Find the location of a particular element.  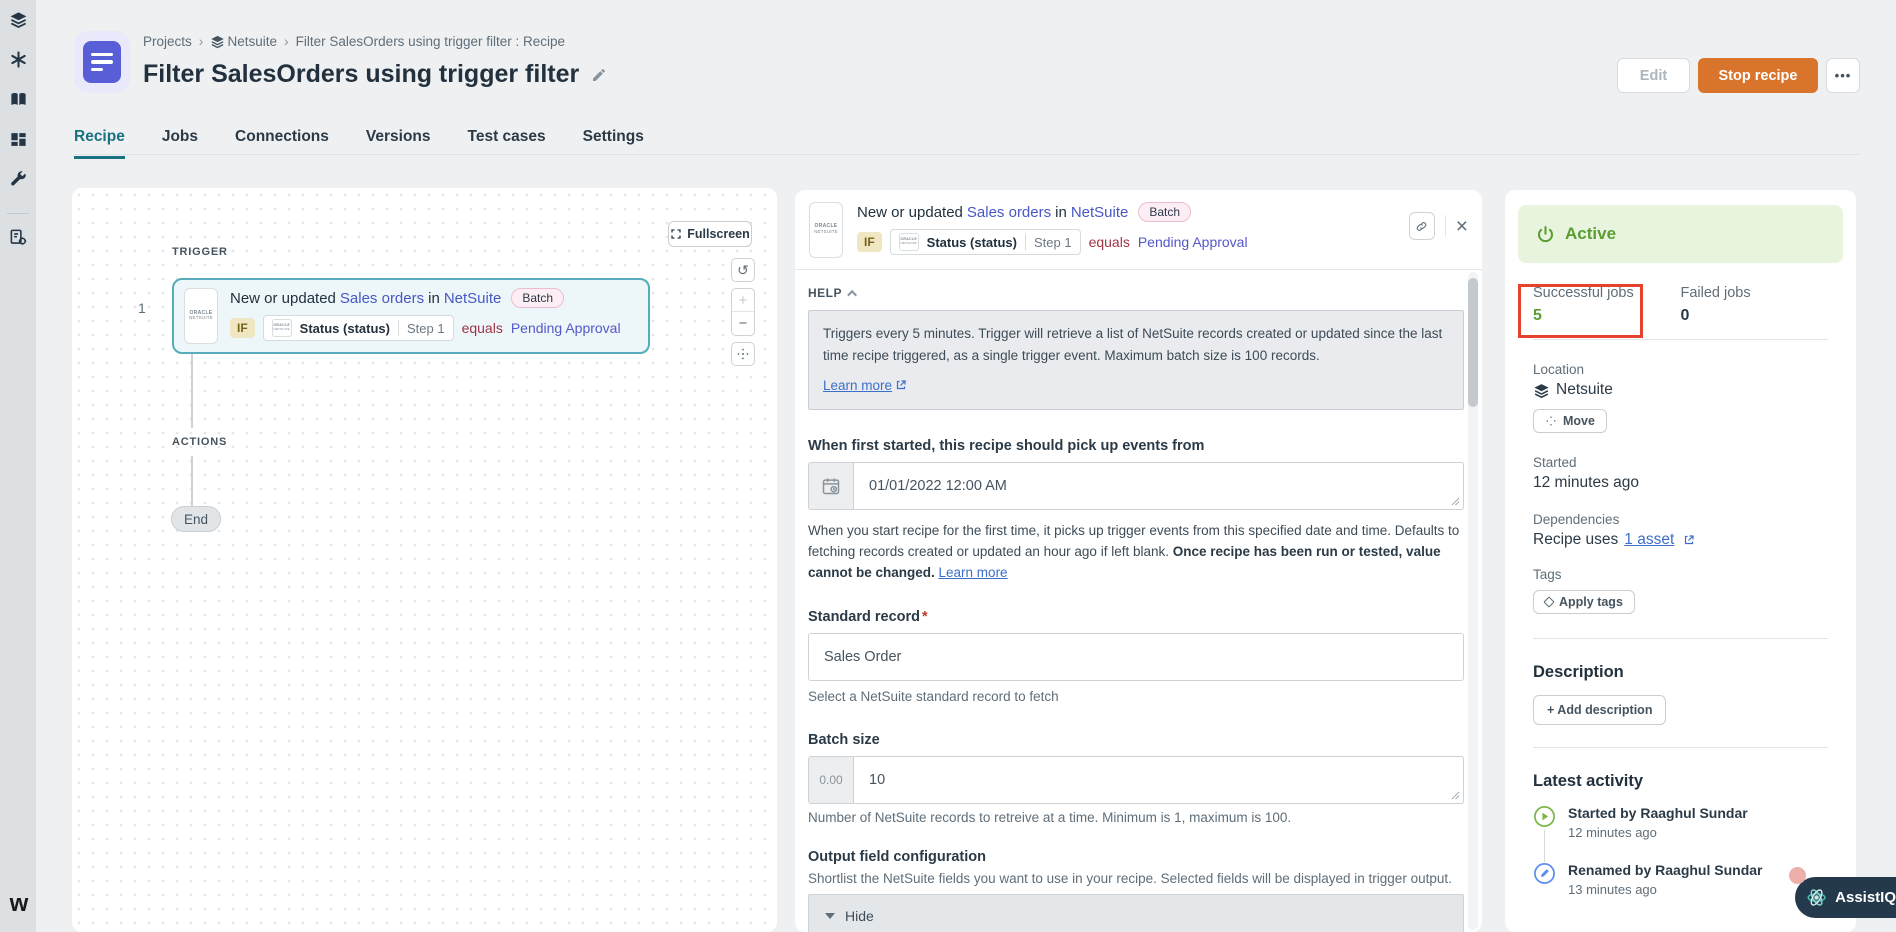

close-panel-button: × is located at coordinates (1461, 226).